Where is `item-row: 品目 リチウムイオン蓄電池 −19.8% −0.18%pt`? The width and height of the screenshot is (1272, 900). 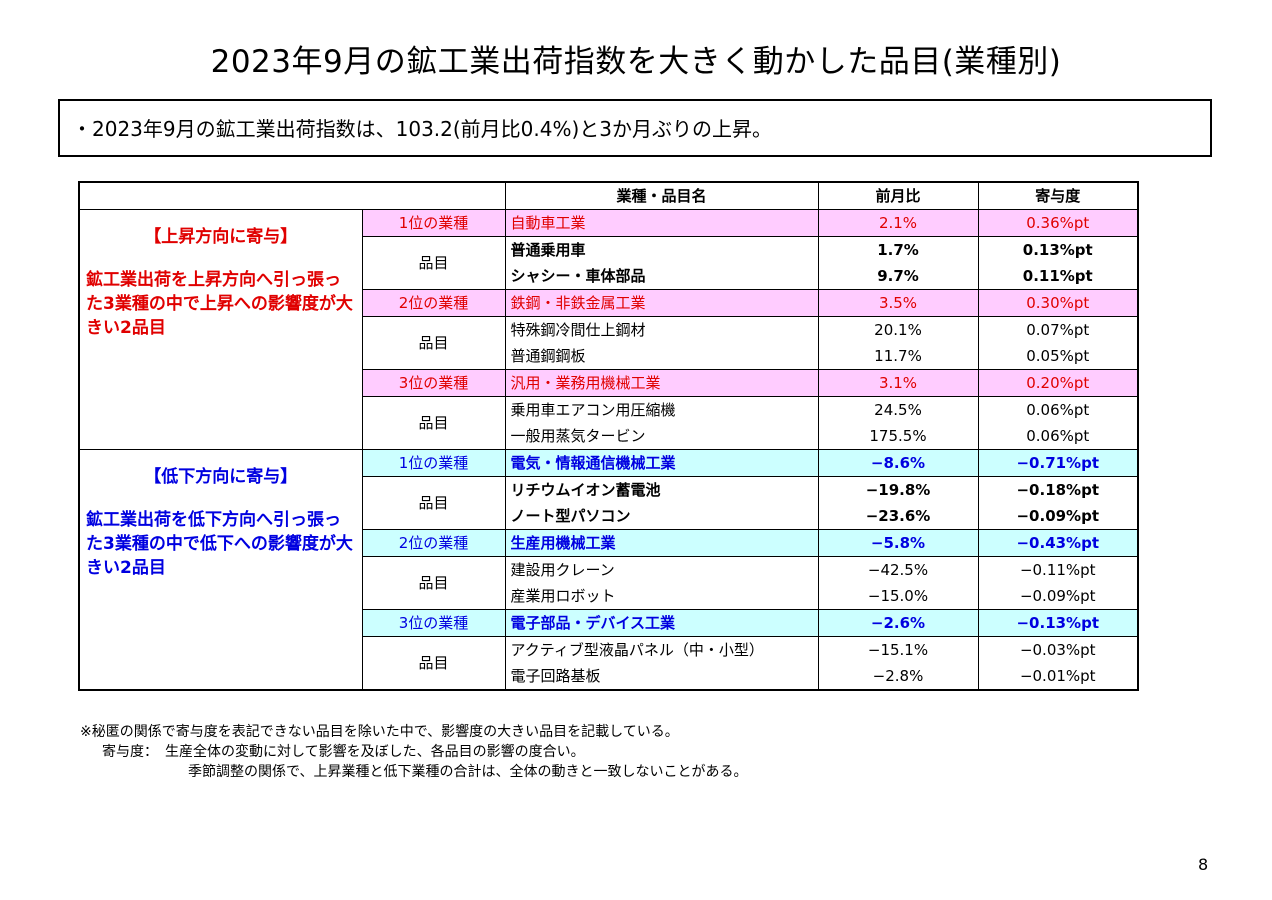 item-row: 品目 リチウムイオン蓄電池 −19.8% −0.18%pt is located at coordinates (609, 503).